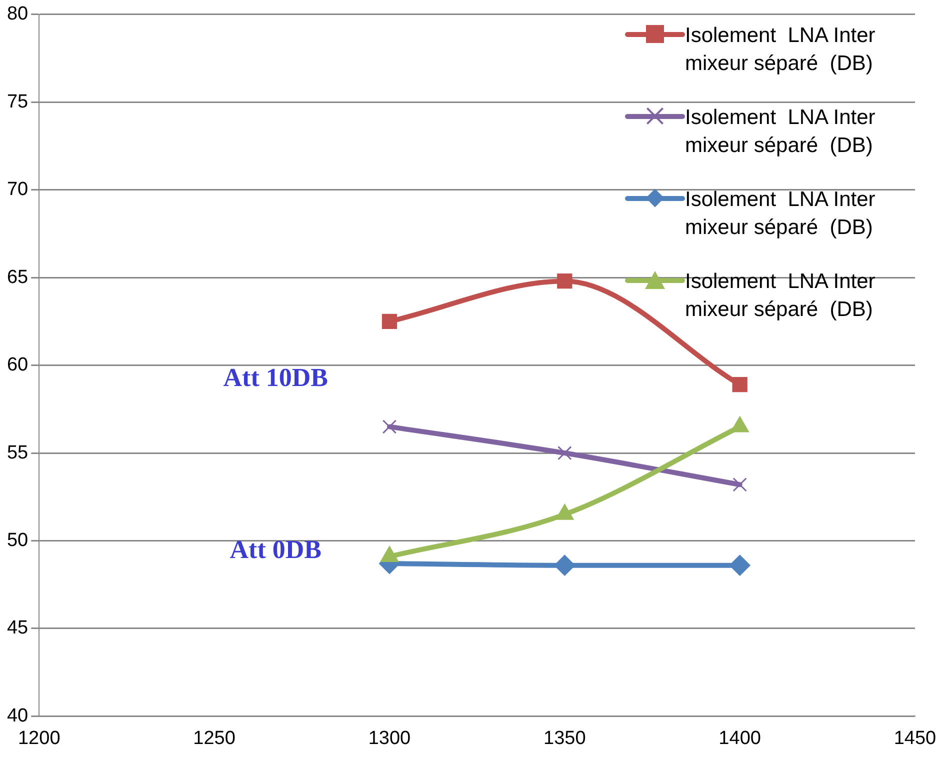 Image resolution: width=951 pixels, height=757 pixels. I want to click on x-tick-label: 1250, so click(214, 738).